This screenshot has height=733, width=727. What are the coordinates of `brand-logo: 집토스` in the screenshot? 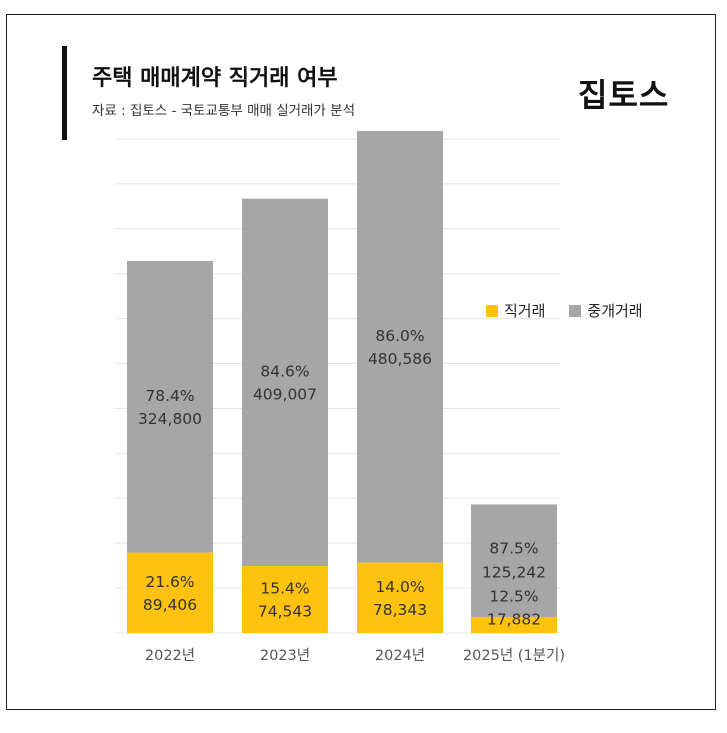 It's located at (624, 95).